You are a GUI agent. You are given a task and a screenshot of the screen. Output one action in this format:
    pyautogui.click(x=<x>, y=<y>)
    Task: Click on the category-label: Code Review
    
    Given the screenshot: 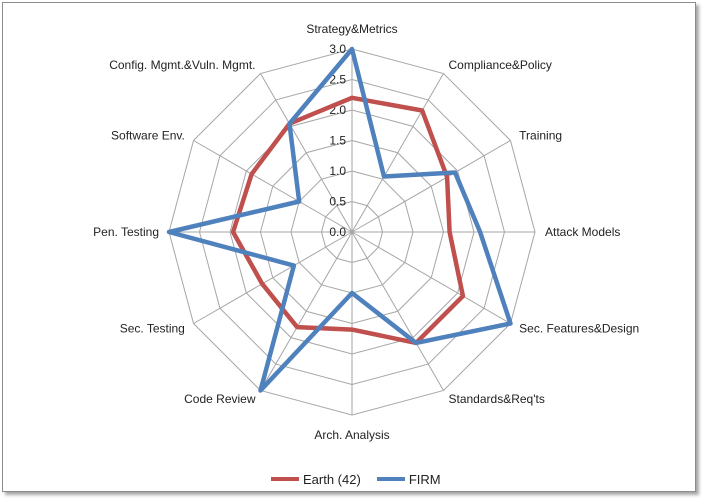 What is the action you would take?
    pyautogui.click(x=220, y=399)
    